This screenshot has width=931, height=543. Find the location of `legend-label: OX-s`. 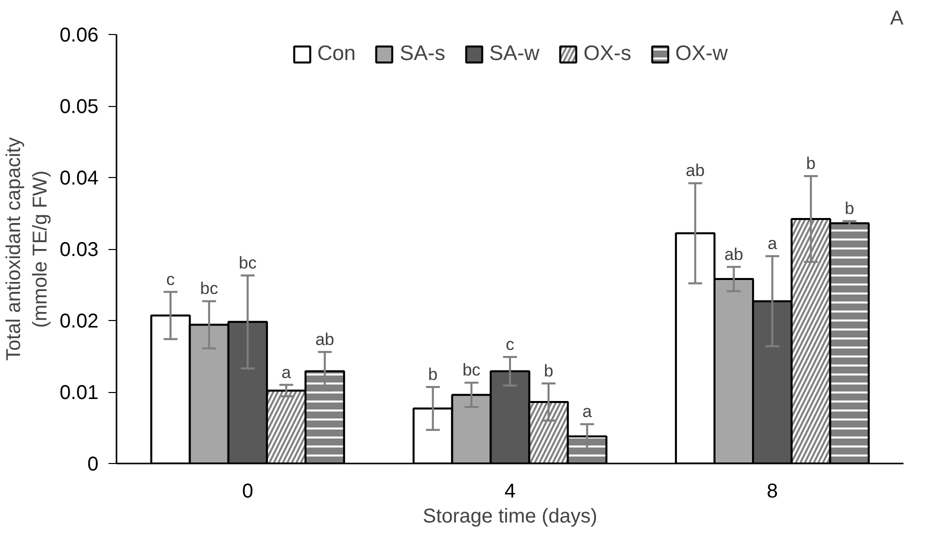

legend-label: OX-s is located at coordinates (607, 54).